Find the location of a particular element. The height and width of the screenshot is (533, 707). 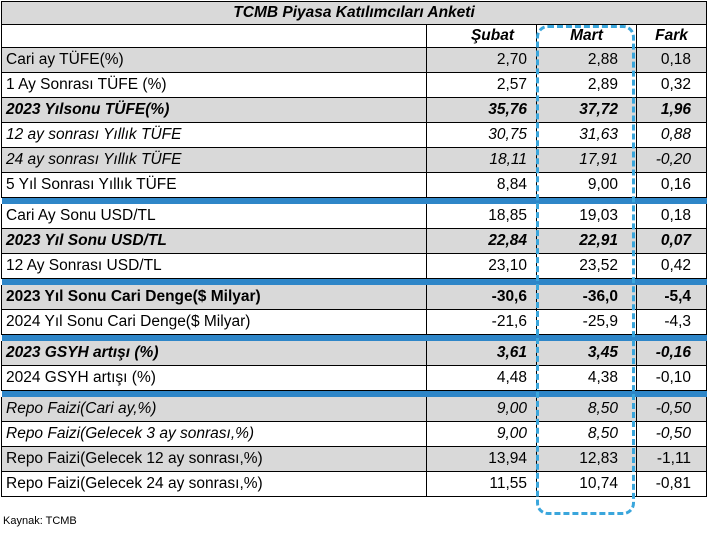

row-diff: 0,88 is located at coordinates (671, 135).